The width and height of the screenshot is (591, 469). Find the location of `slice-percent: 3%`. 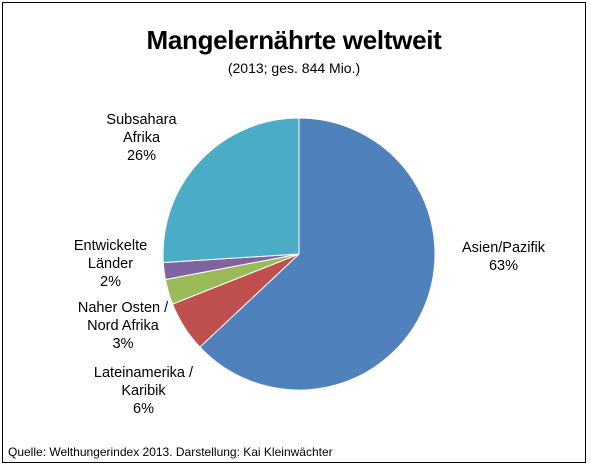

slice-percent: 3% is located at coordinates (123, 344).